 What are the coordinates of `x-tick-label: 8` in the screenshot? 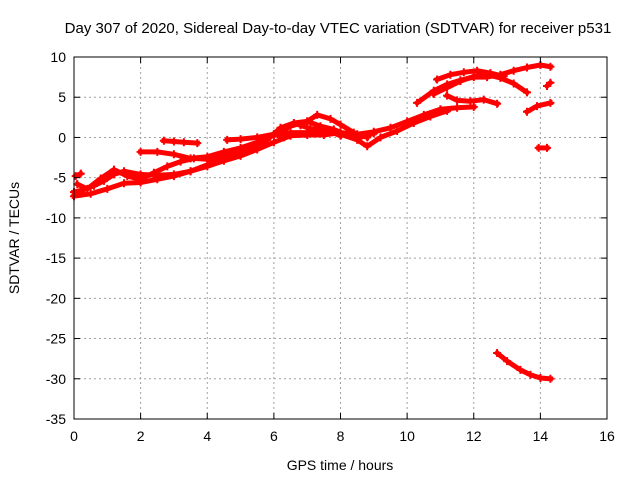 It's located at (341, 436).